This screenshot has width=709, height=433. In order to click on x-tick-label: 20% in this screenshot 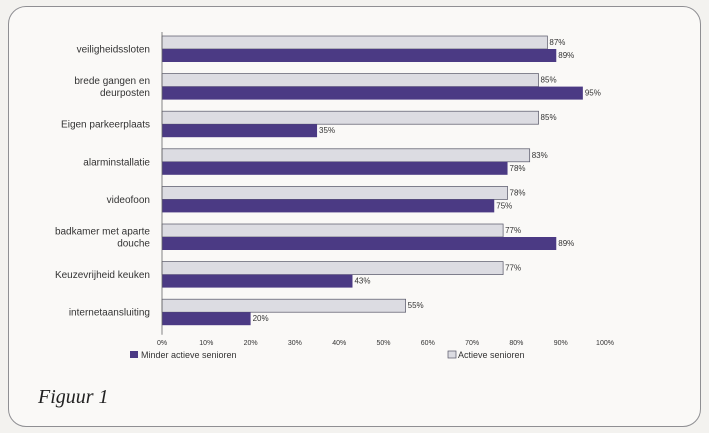, I will do `click(251, 343)`.